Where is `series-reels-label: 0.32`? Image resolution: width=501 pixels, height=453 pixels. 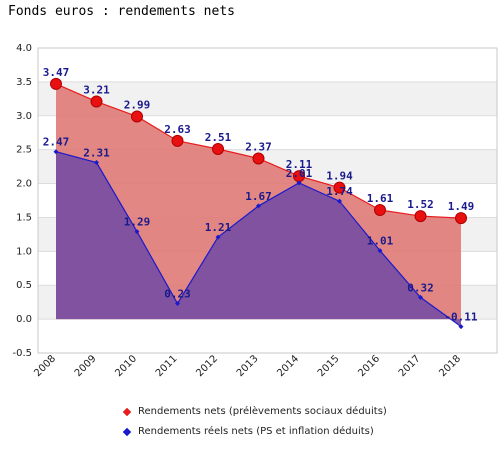
series-reels-label: 0.32 is located at coordinates (420, 287).